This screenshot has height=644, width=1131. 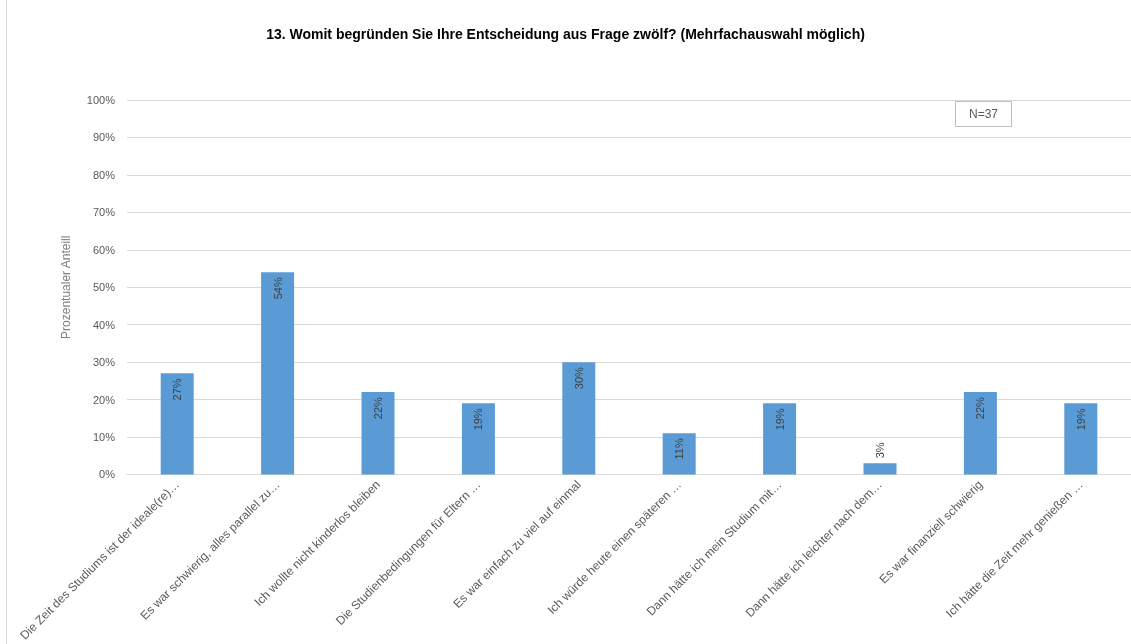 I want to click on y-axis-title: Prozentualer Anteill, so click(x=66, y=287).